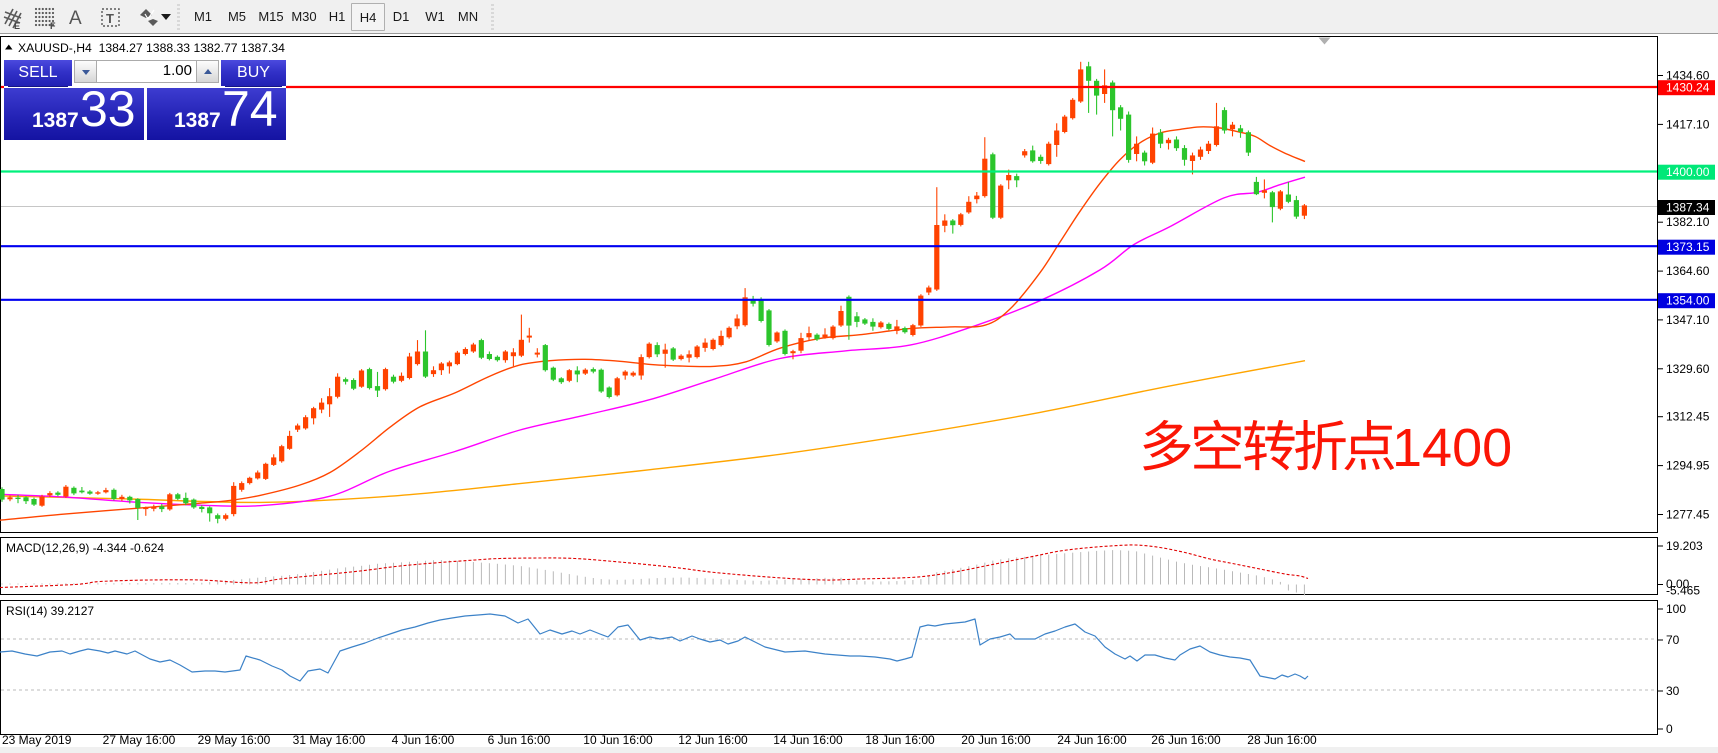  Describe the element at coordinates (53, 26) in the screenshot. I see `svg-text: F` at that location.